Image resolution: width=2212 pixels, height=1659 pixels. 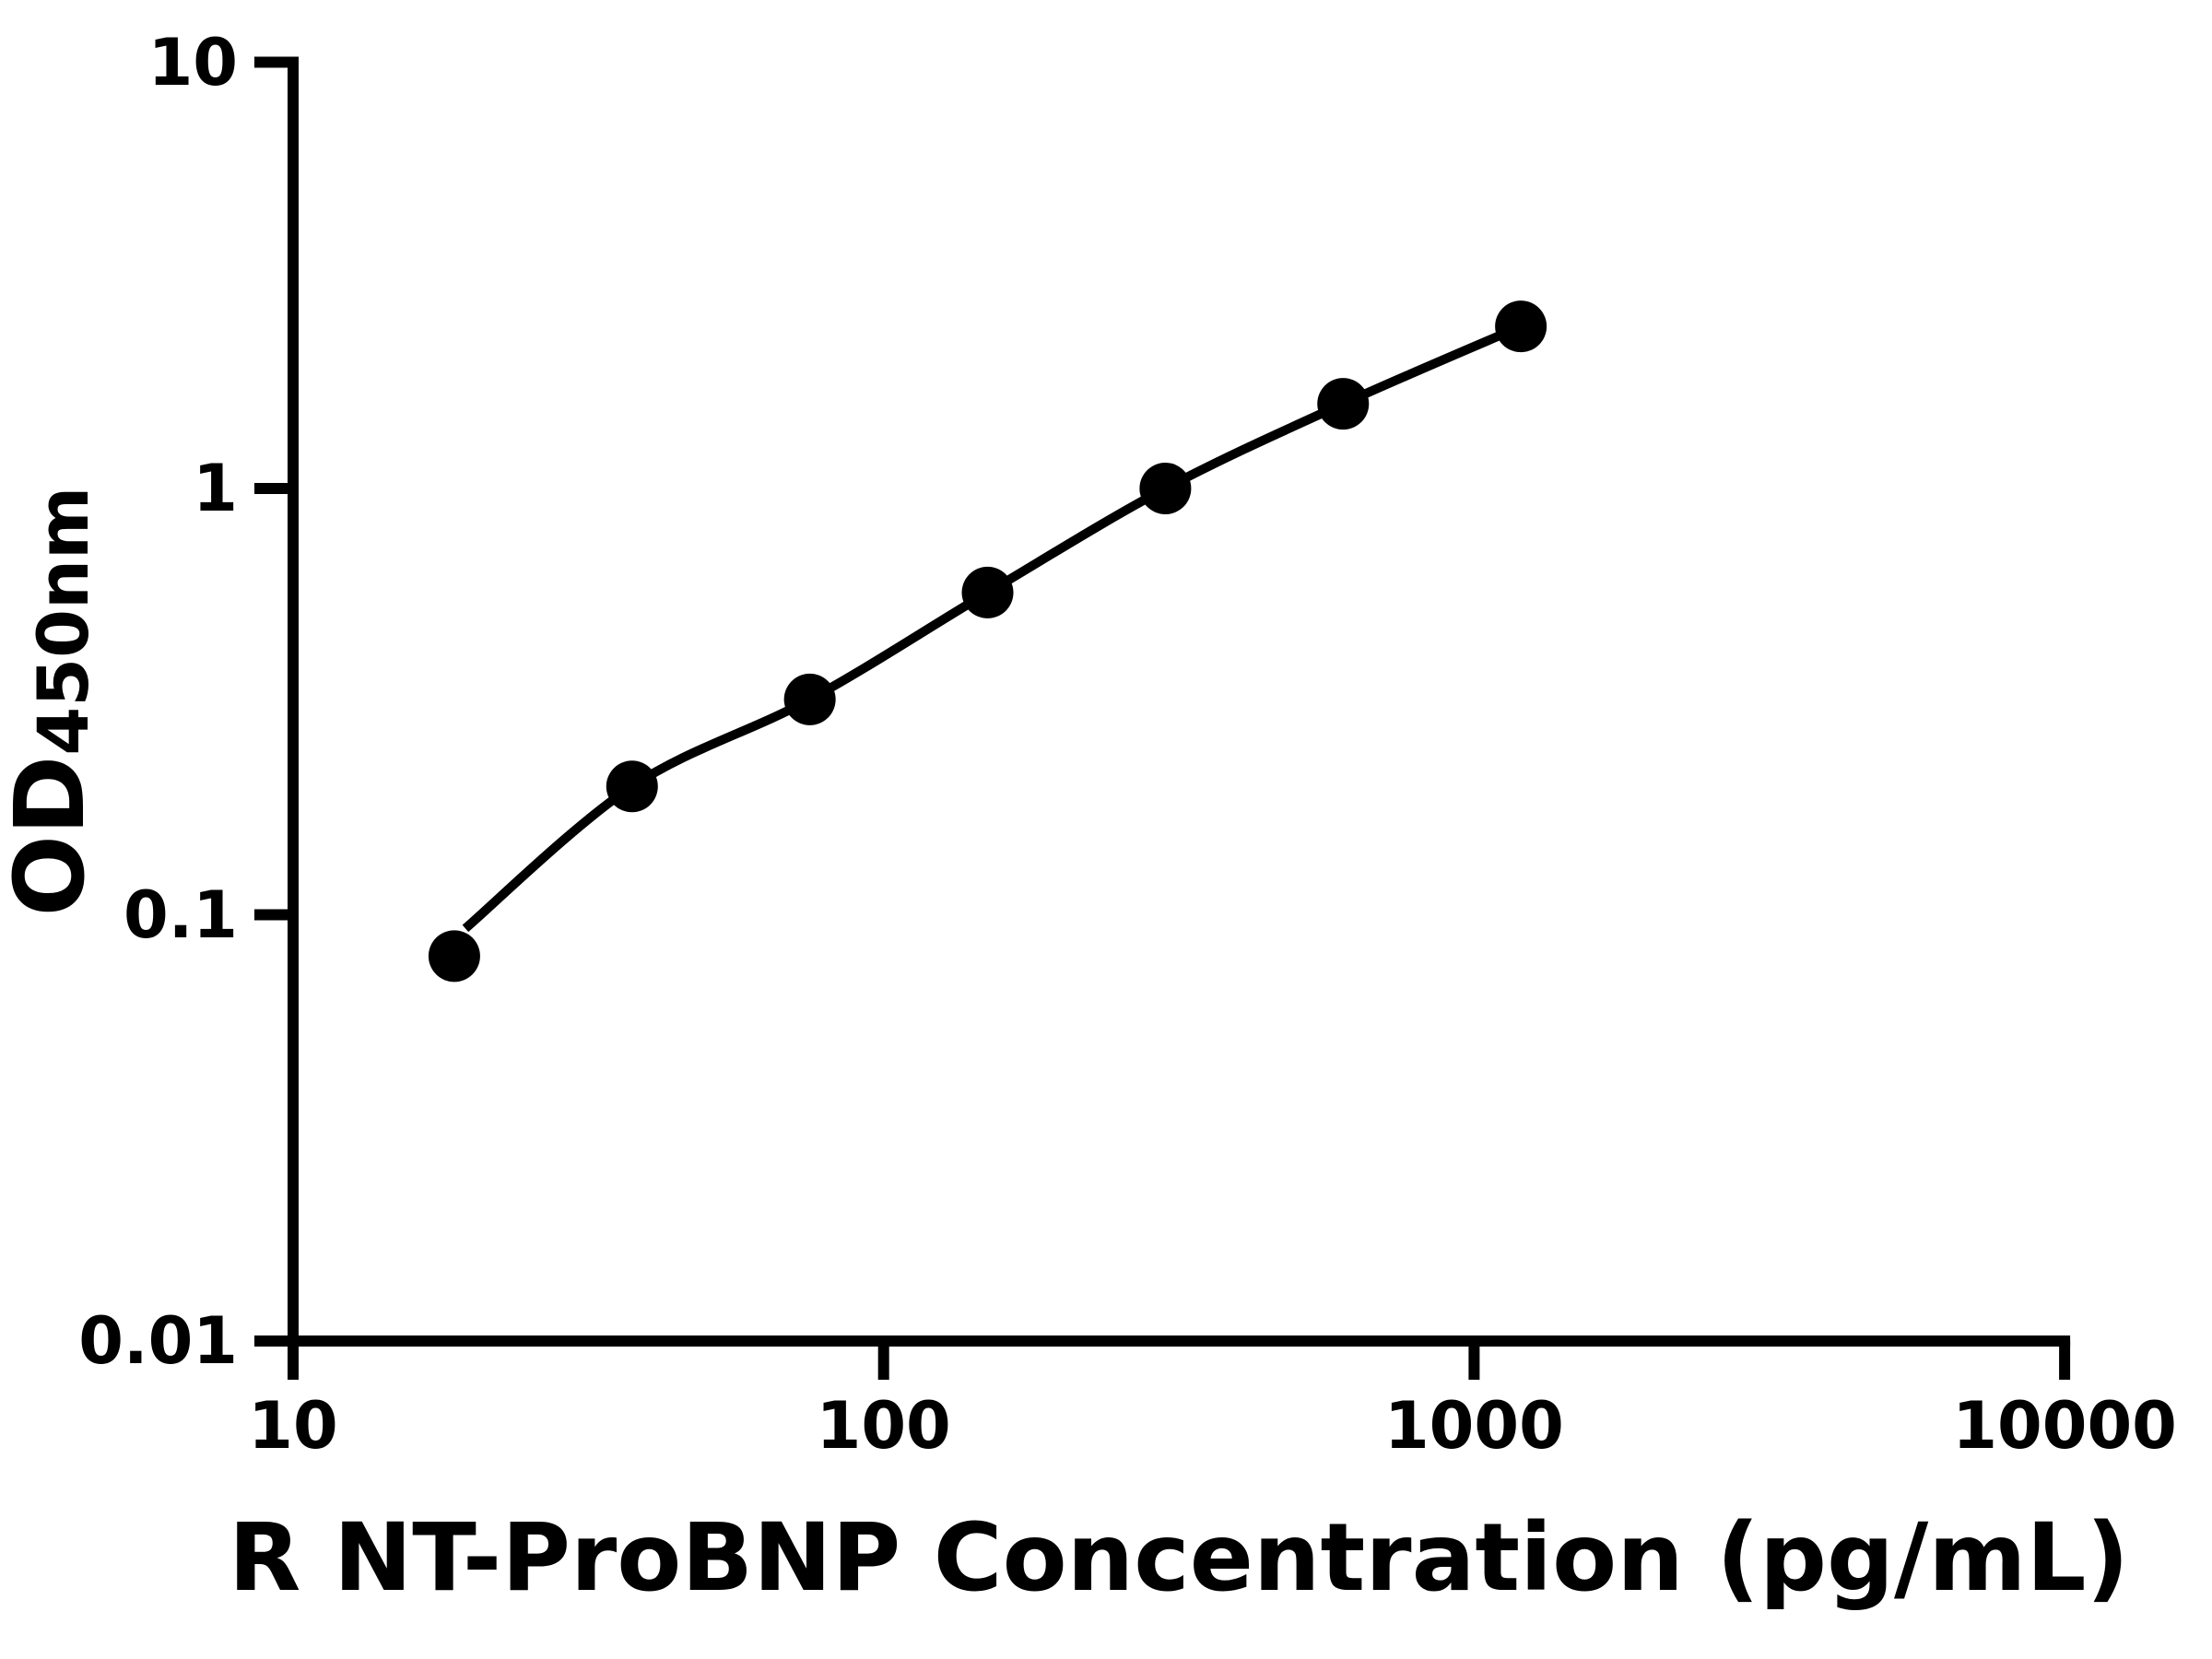 What do you see at coordinates (192, 62) in the screenshot?
I see `y-tick-label: 10` at bounding box center [192, 62].